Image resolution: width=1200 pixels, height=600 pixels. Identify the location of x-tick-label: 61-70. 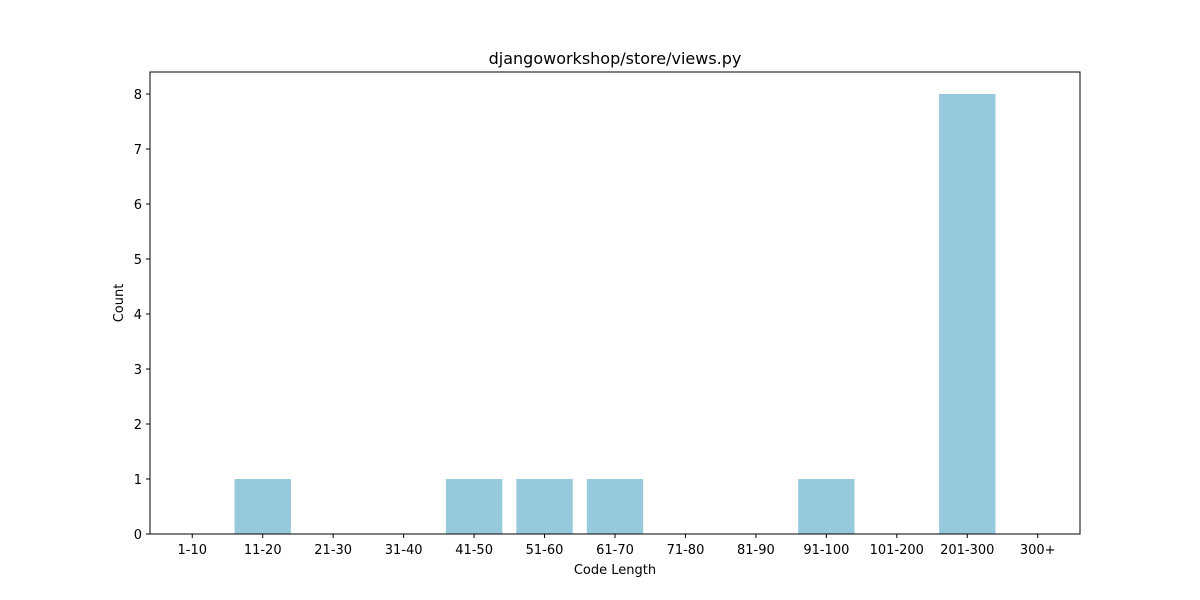
(615, 550).